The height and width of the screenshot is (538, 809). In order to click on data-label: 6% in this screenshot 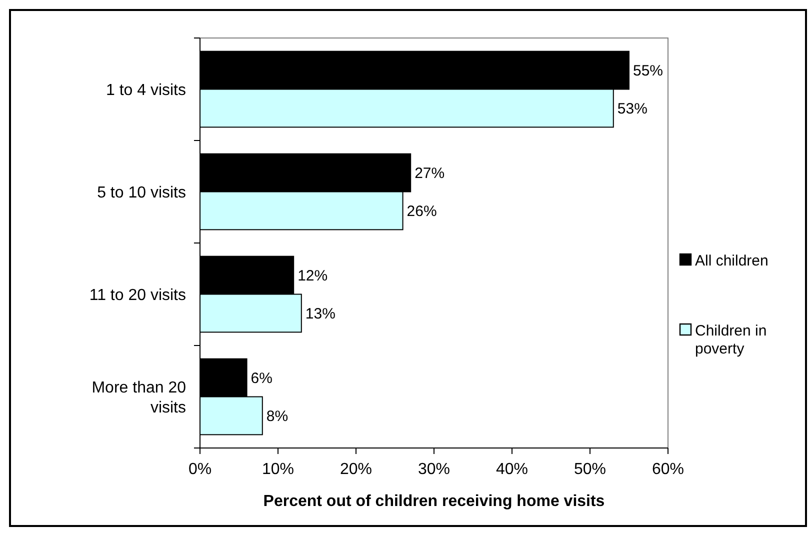, I will do `click(261, 379)`.